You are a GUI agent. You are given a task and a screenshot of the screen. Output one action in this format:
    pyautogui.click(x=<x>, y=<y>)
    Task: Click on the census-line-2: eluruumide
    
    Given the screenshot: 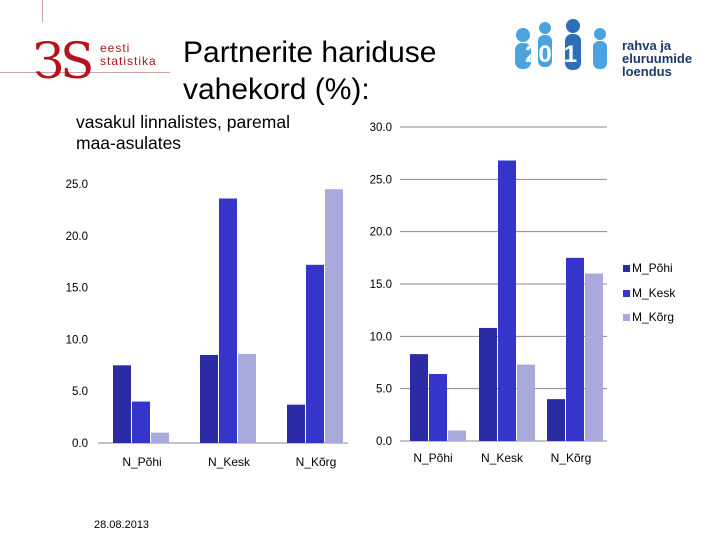 What is the action you would take?
    pyautogui.click(x=657, y=58)
    